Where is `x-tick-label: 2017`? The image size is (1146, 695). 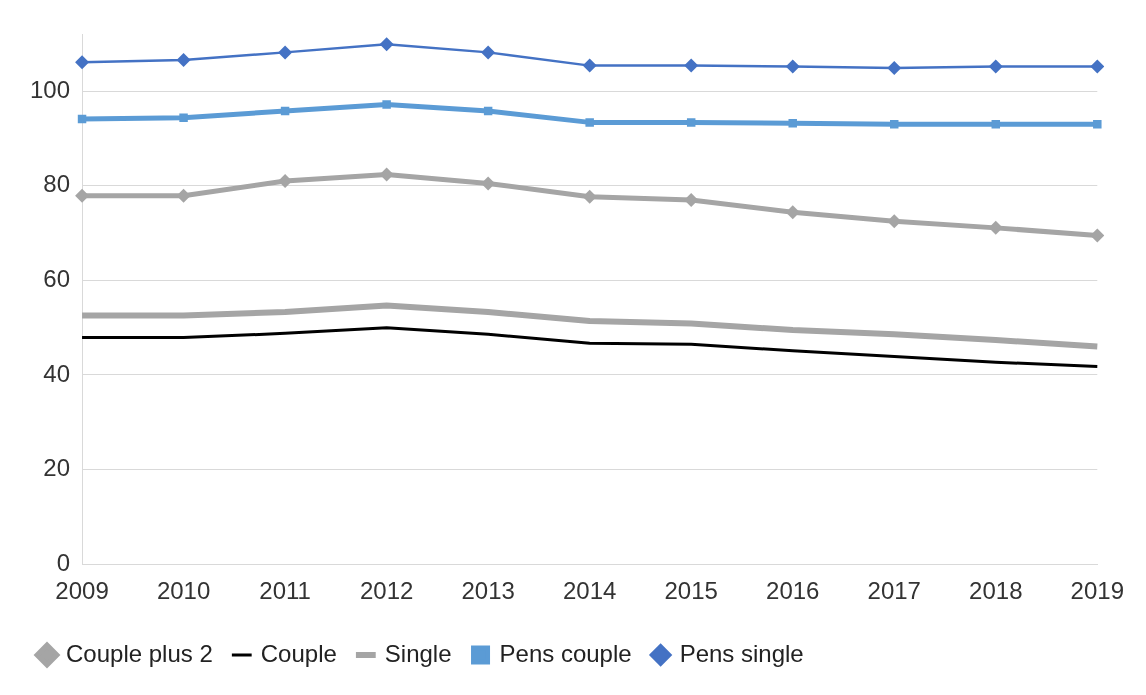
x-tick-label: 2017 is located at coordinates (894, 591).